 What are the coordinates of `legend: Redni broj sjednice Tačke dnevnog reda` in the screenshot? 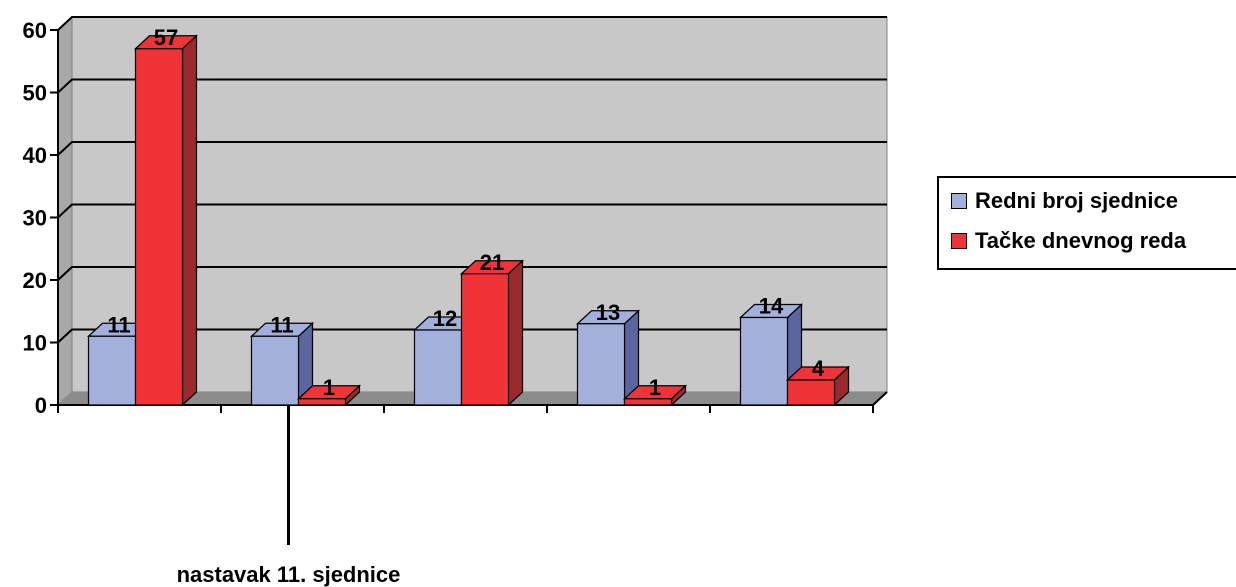 It's located at (1086, 223).